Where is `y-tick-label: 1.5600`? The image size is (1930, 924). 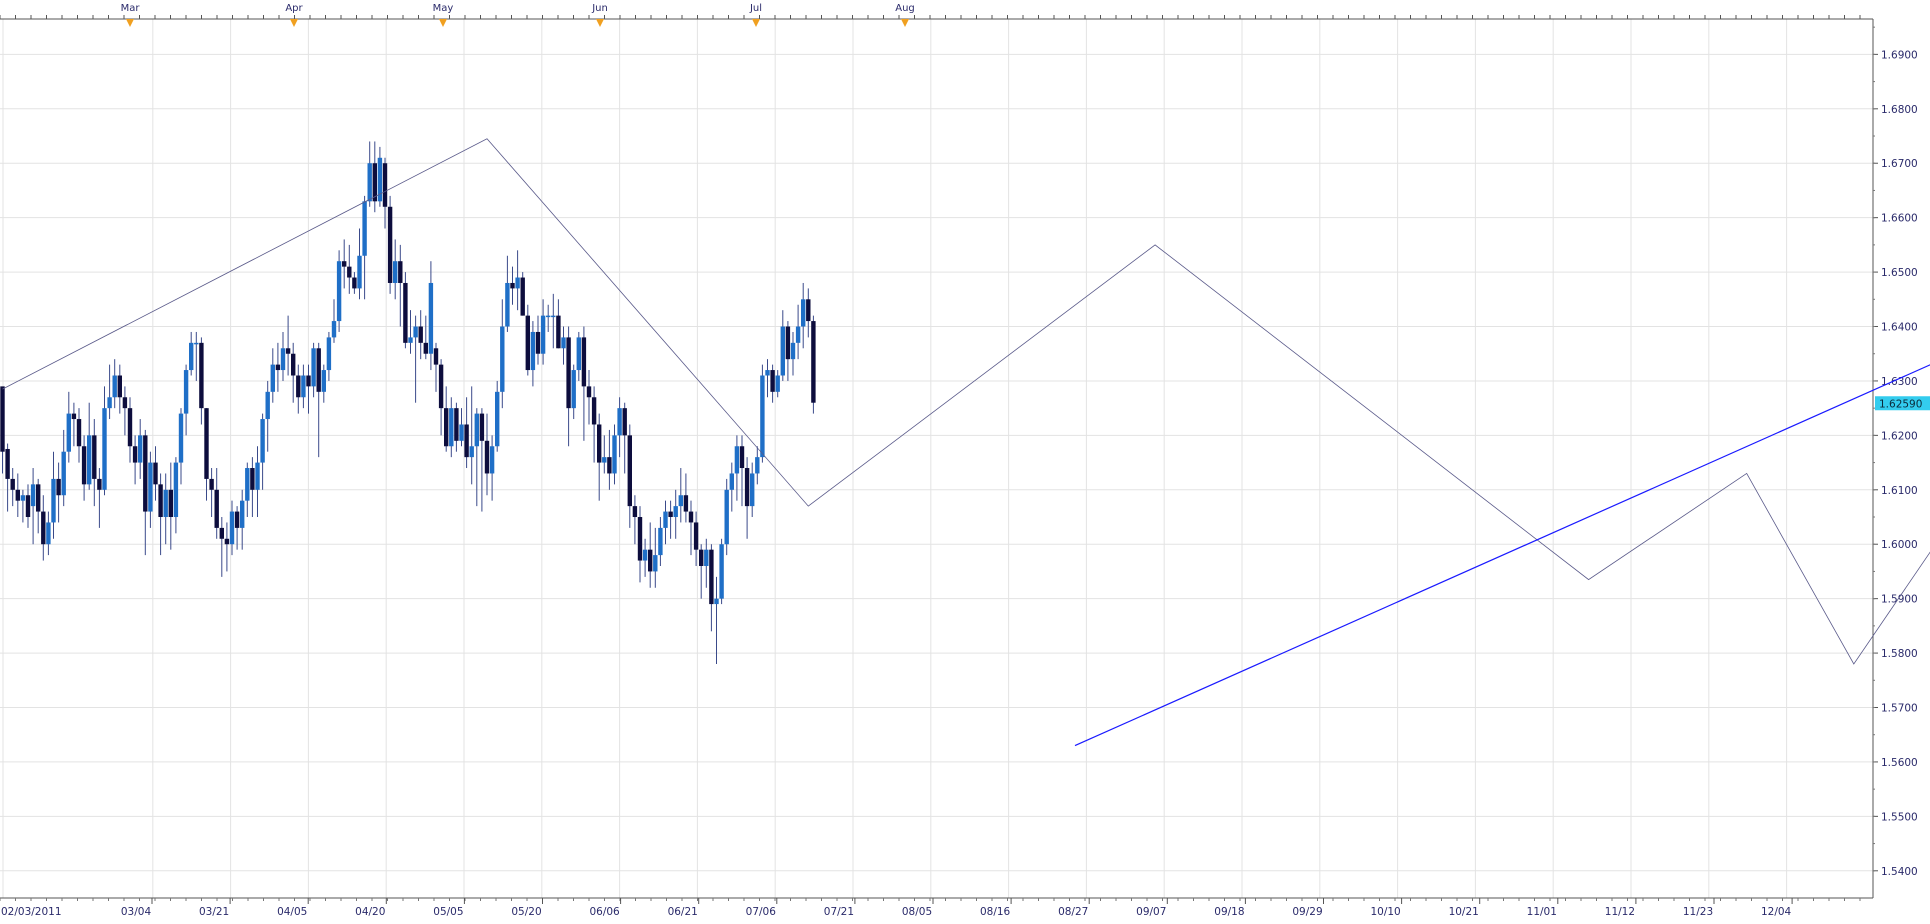 y-tick-label: 1.5600 is located at coordinates (1899, 763).